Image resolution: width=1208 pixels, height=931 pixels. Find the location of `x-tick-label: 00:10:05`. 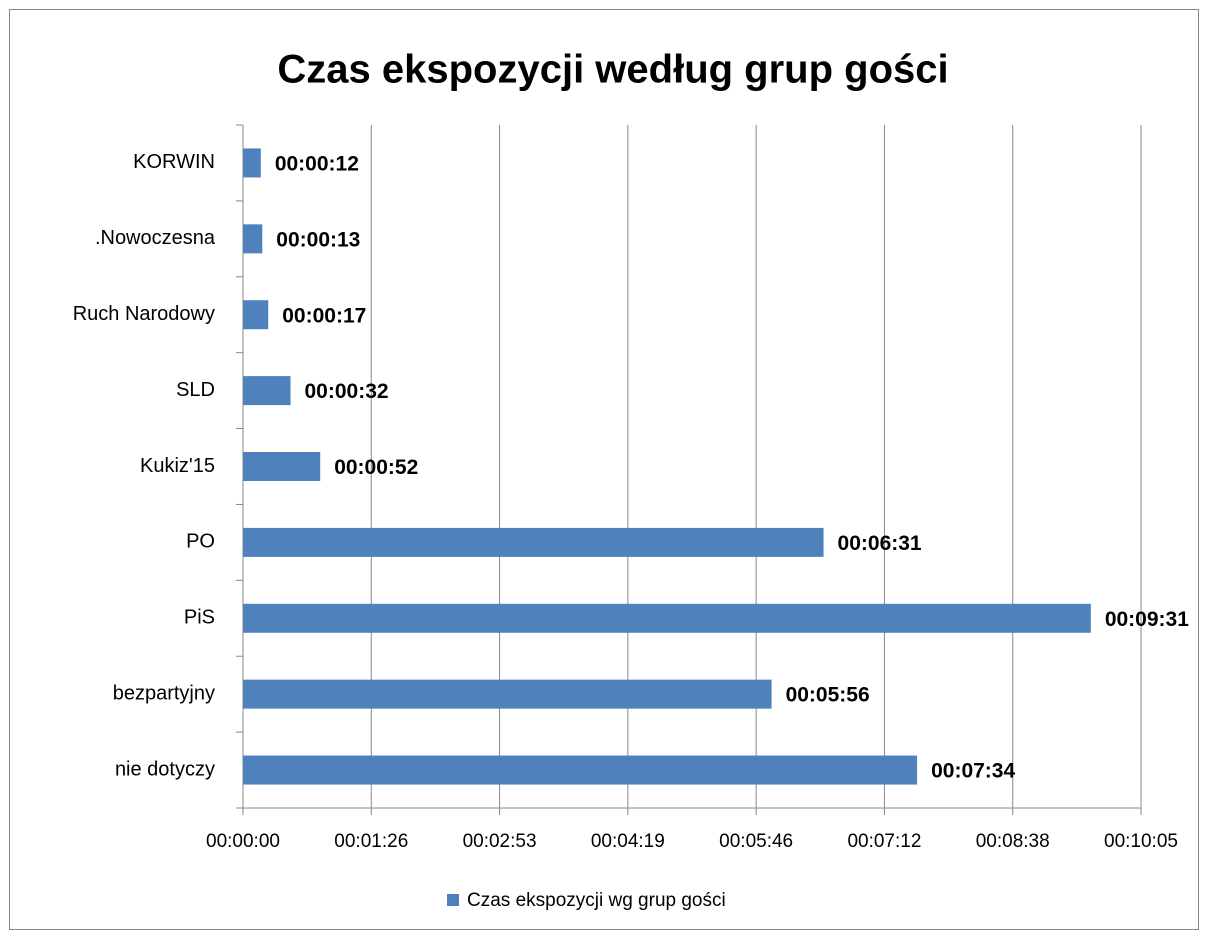

x-tick-label: 00:10:05 is located at coordinates (1141, 841).